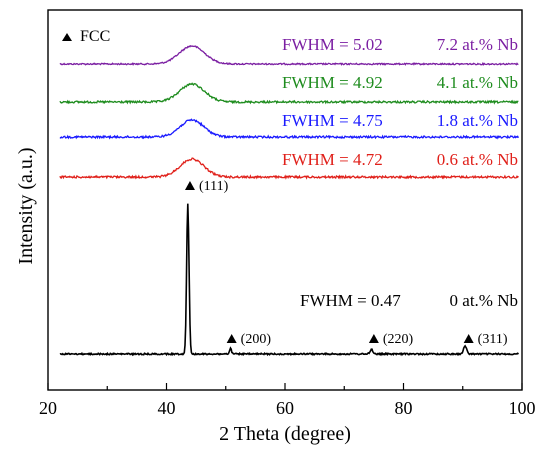  I want to click on peak-label: (111), so click(214, 186).